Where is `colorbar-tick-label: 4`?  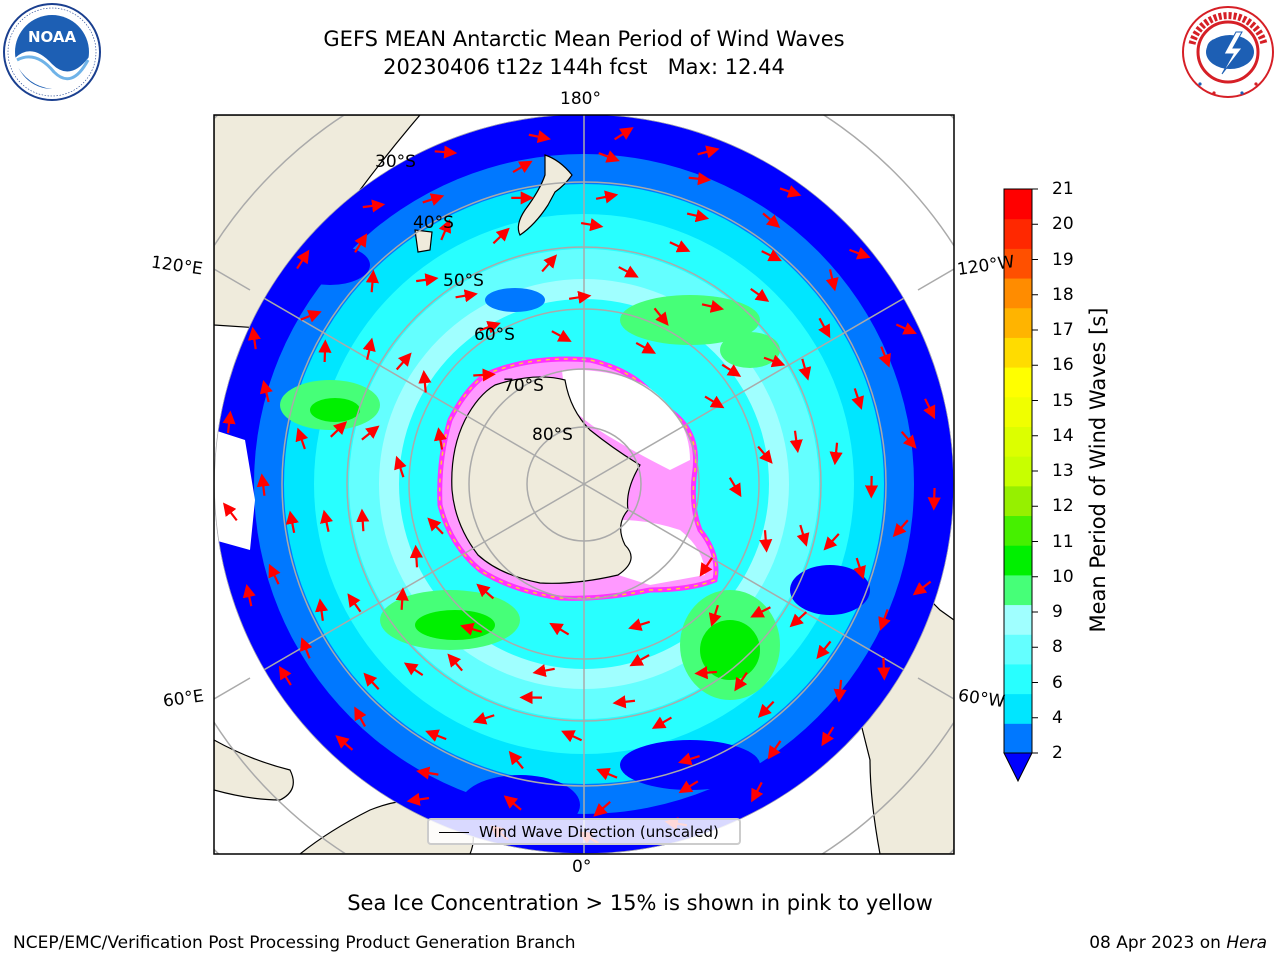
colorbar-tick-label: 4 is located at coordinates (1057, 717).